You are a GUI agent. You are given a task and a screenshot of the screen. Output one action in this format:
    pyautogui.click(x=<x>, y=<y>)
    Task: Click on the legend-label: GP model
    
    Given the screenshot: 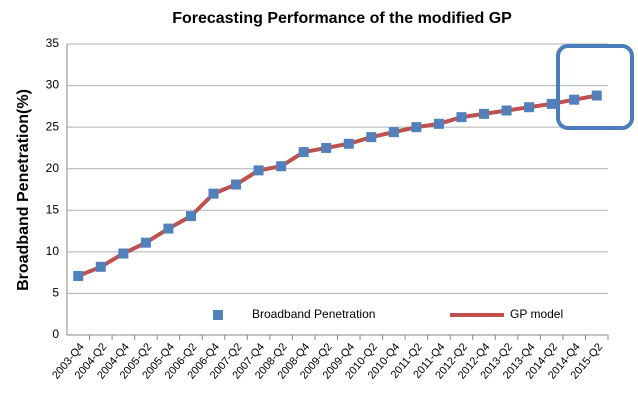 What is the action you would take?
    pyautogui.click(x=536, y=314)
    